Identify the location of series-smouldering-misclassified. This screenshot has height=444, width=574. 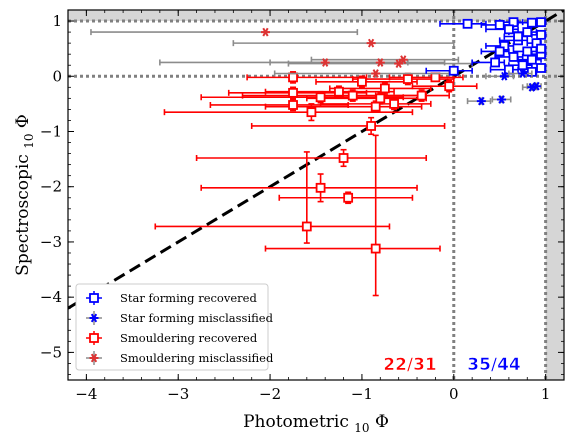
(281, 52).